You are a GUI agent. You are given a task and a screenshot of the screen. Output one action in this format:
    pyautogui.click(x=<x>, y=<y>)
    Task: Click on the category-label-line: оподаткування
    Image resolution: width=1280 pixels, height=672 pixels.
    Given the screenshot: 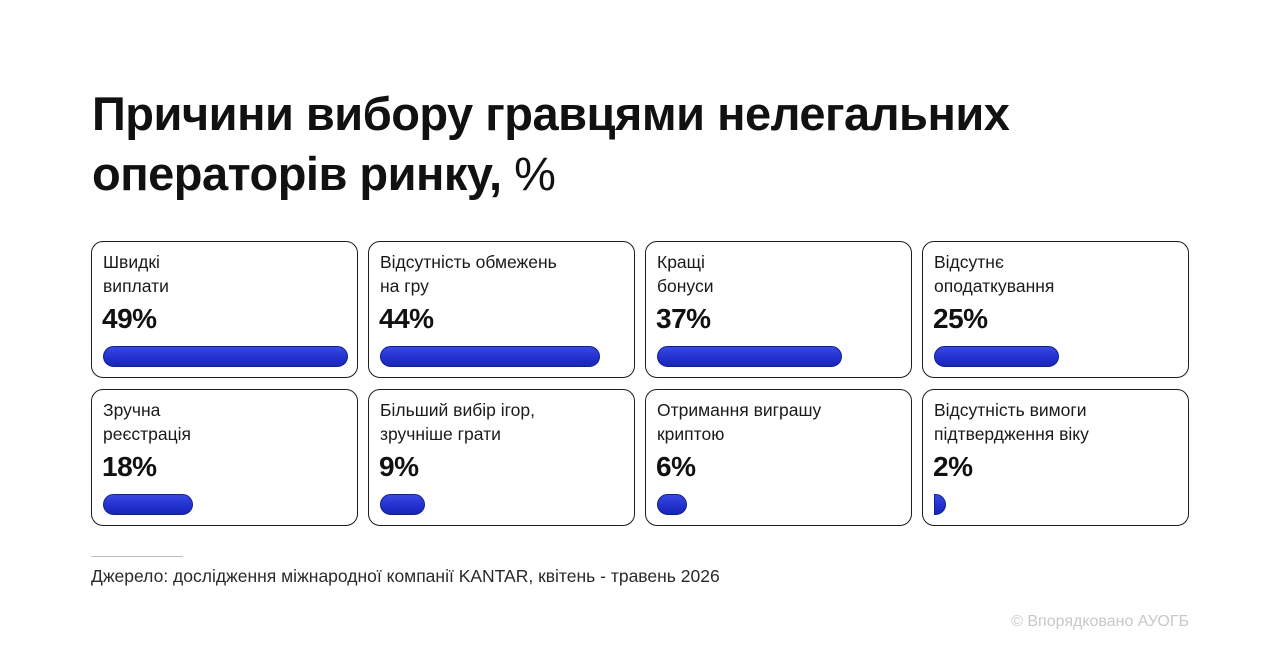 What is the action you would take?
    pyautogui.click(x=994, y=286)
    